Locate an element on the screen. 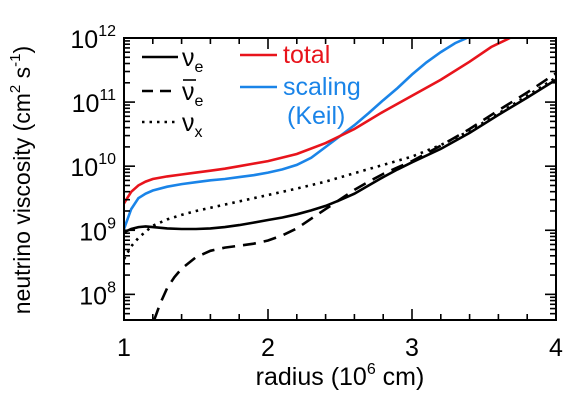 This screenshot has height=396, width=578. legend-label-nu-x: νx is located at coordinates (192, 125).